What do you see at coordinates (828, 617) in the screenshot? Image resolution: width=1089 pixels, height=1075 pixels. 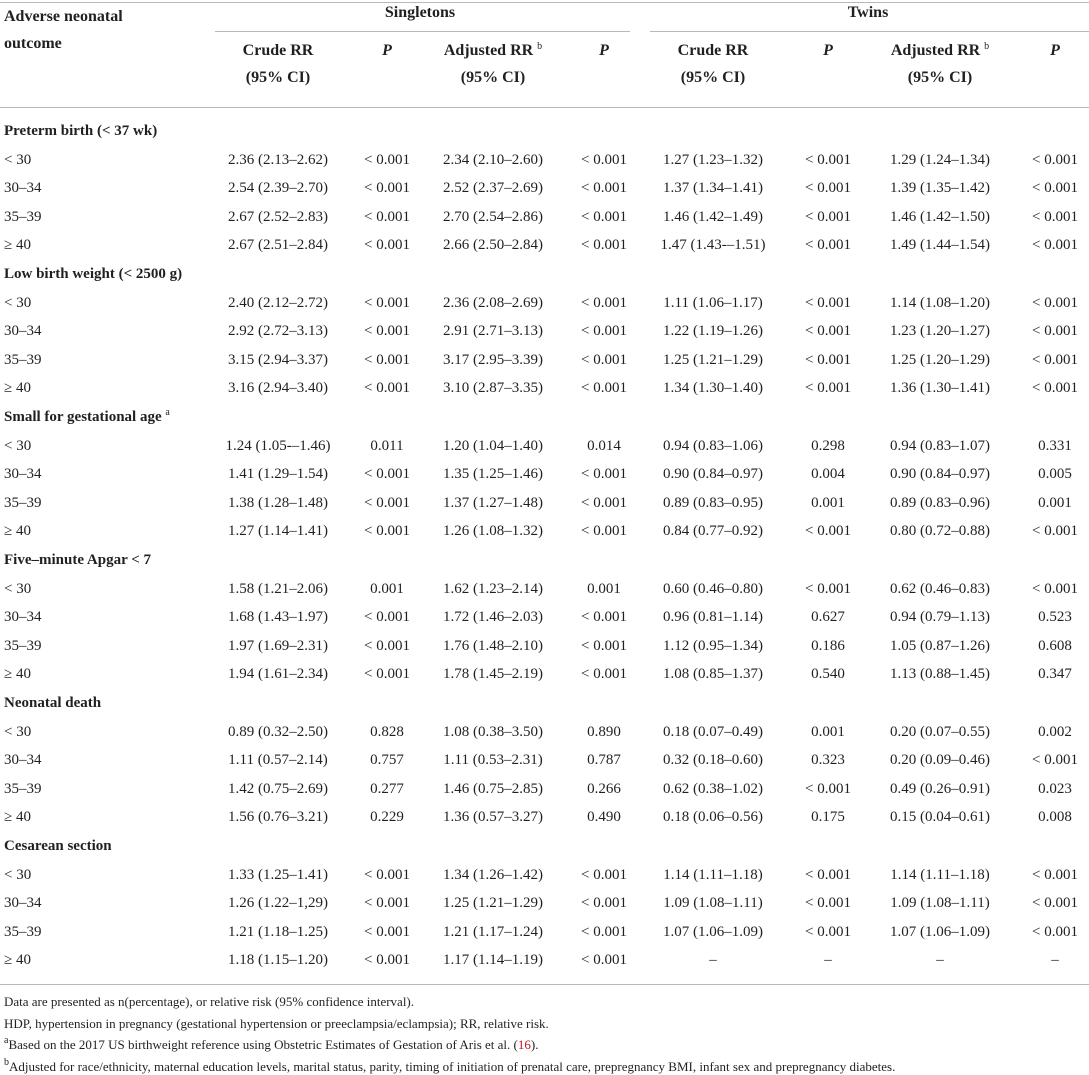 I see `table-cell: 0.627` at bounding box center [828, 617].